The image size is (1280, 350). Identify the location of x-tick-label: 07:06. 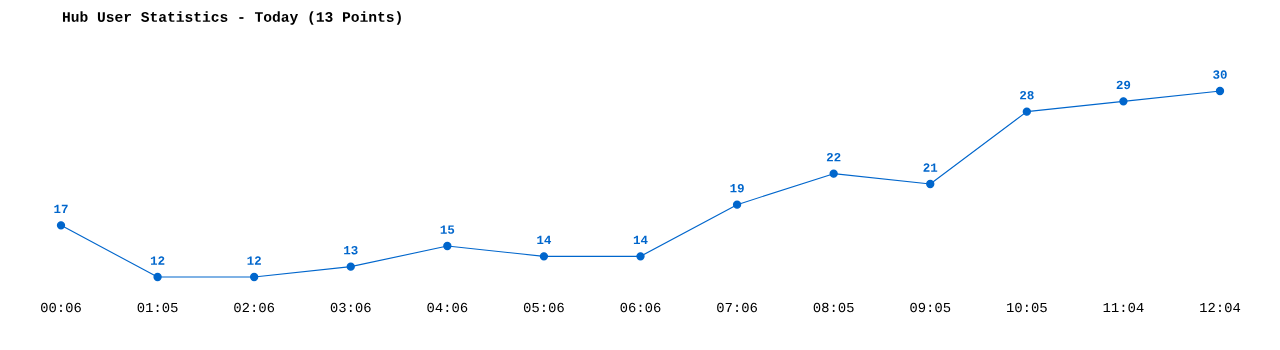
(737, 307).